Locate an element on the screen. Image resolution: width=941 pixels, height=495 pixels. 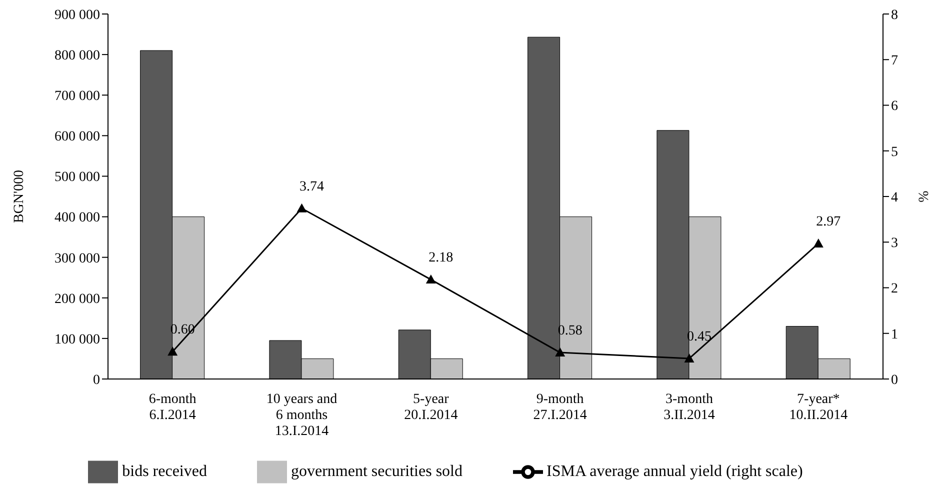
y2-tick-label: 7 is located at coordinates (894, 61).